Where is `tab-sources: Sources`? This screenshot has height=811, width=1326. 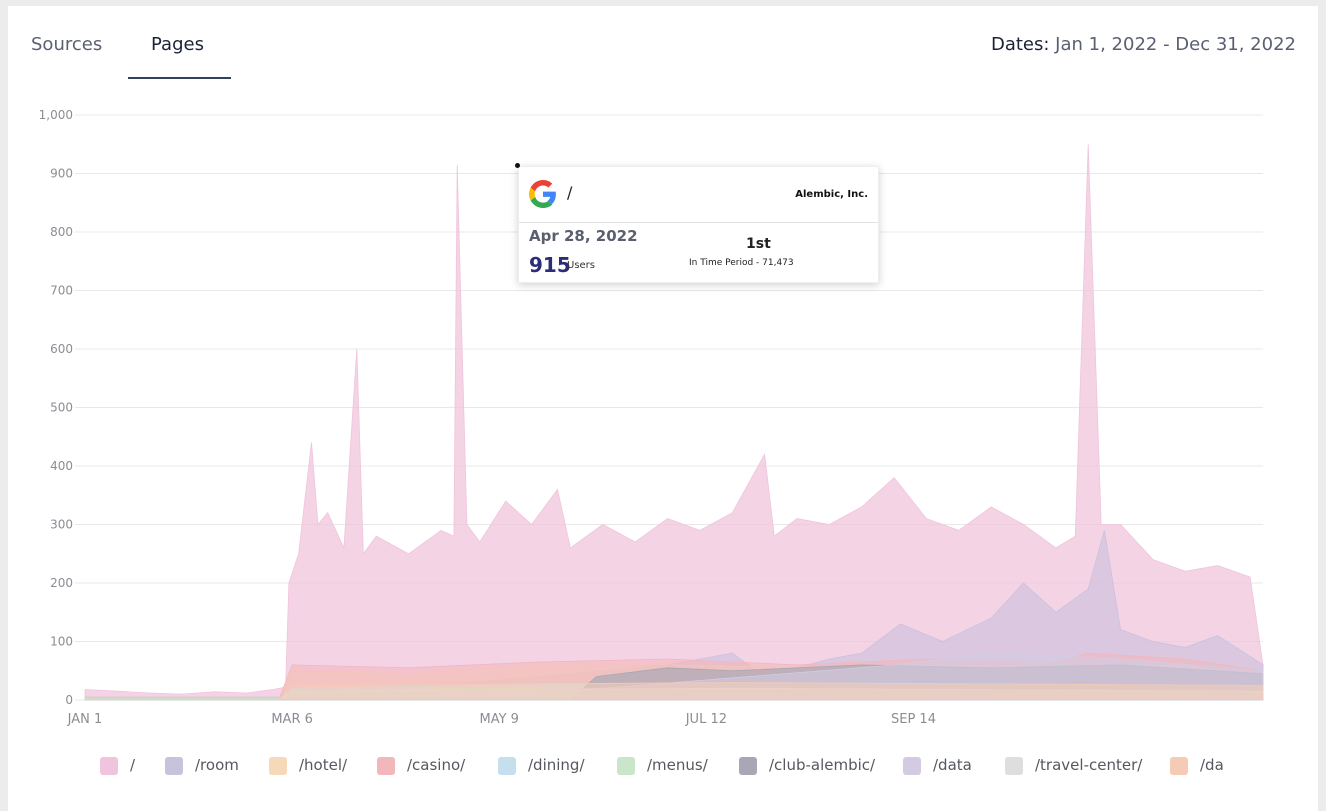
tab-sources: Sources is located at coordinates (67, 44).